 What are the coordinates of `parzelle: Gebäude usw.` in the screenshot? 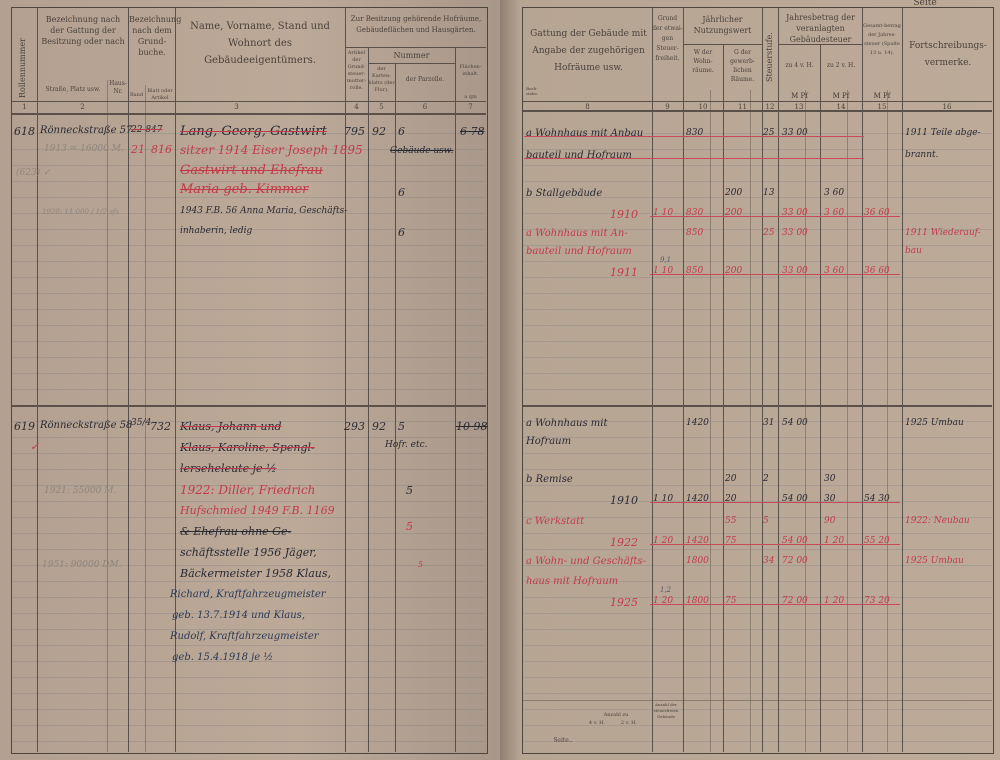 It's located at (422, 151).